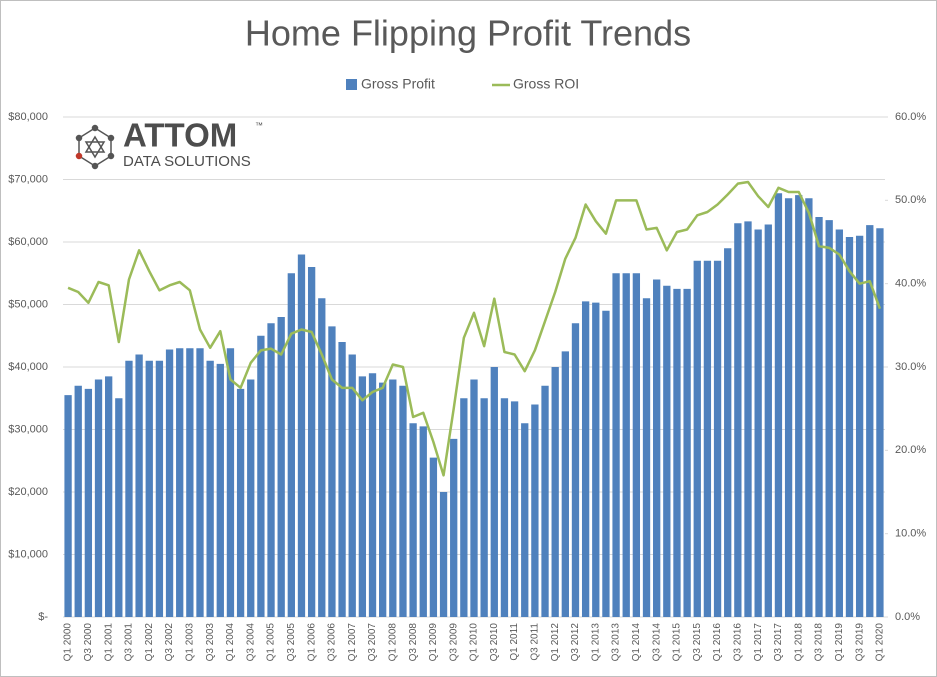 Image resolution: width=937 pixels, height=677 pixels. Describe the element at coordinates (230, 642) in the screenshot. I see `x-tick-label: Q1 2004` at that location.